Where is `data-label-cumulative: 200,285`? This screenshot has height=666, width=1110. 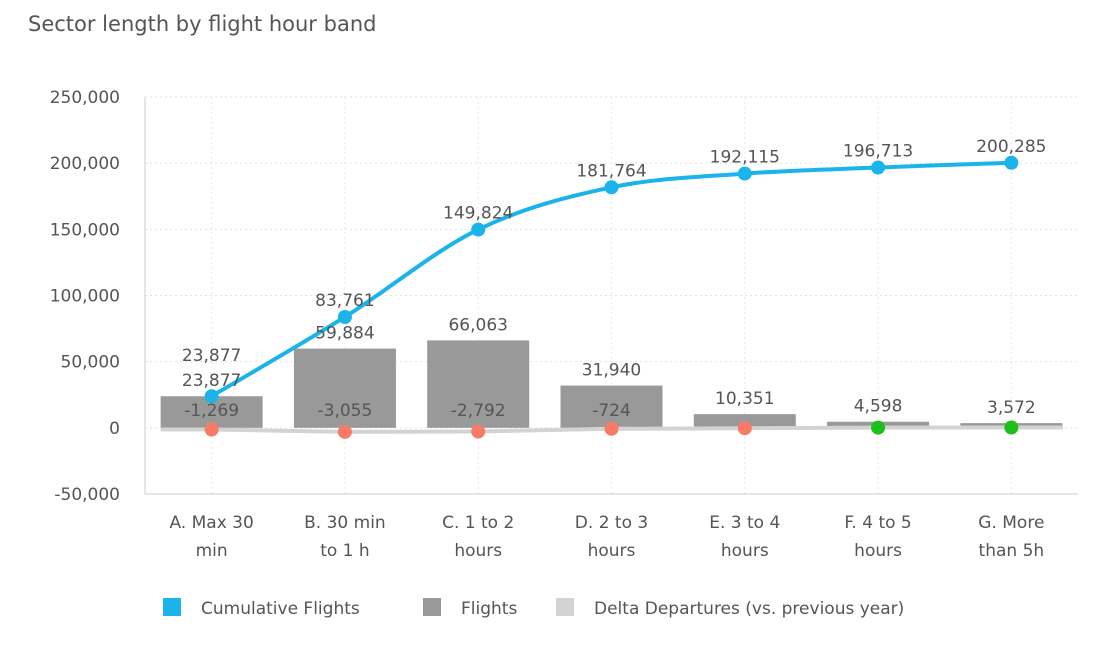 data-label-cumulative: 200,285 is located at coordinates (1011, 147).